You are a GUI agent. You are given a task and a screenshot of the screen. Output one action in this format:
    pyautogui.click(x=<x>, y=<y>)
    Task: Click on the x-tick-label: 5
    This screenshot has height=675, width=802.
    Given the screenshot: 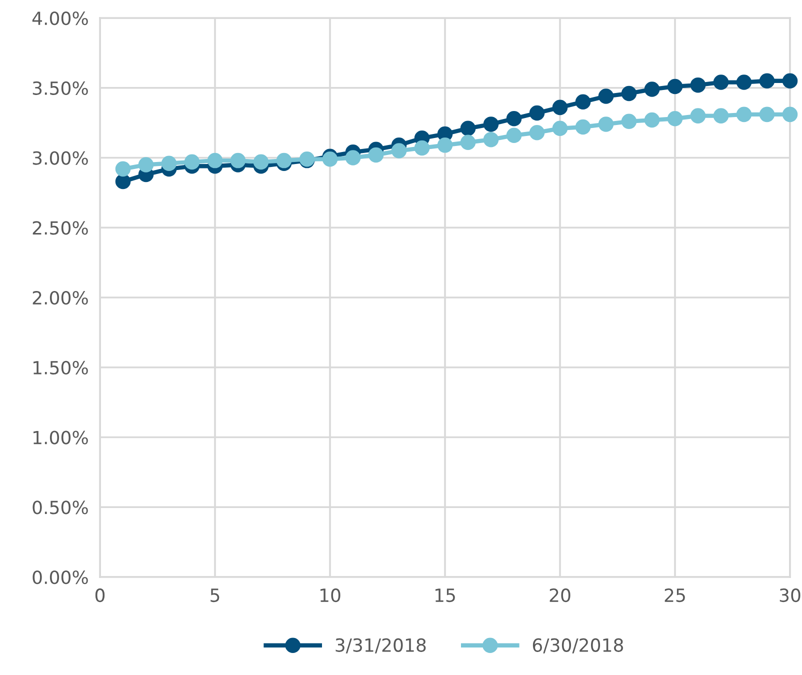 What is the action you would take?
    pyautogui.click(x=215, y=595)
    